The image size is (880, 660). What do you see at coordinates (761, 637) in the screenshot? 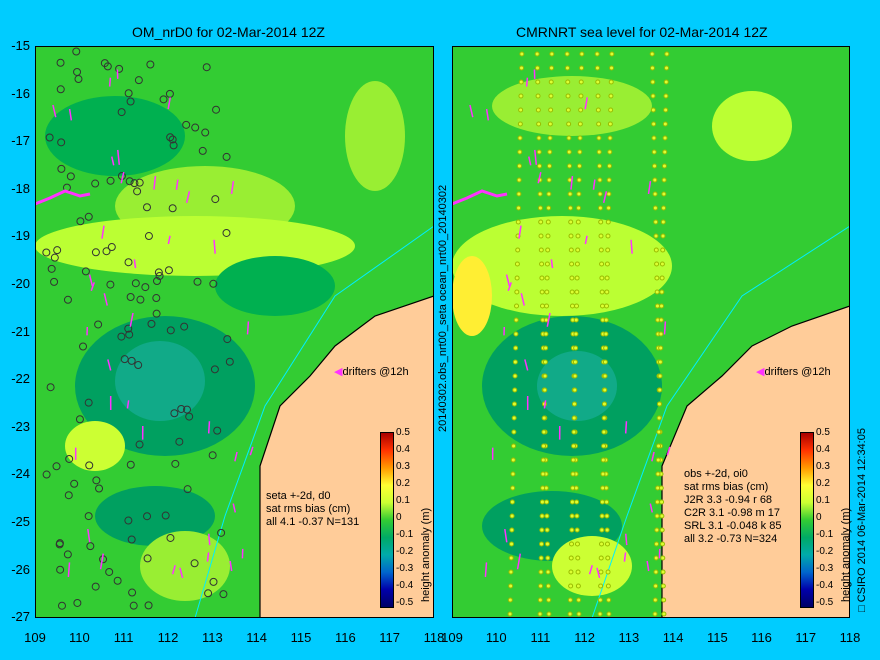
I see `x-tick-label: 116` at bounding box center [761, 637].